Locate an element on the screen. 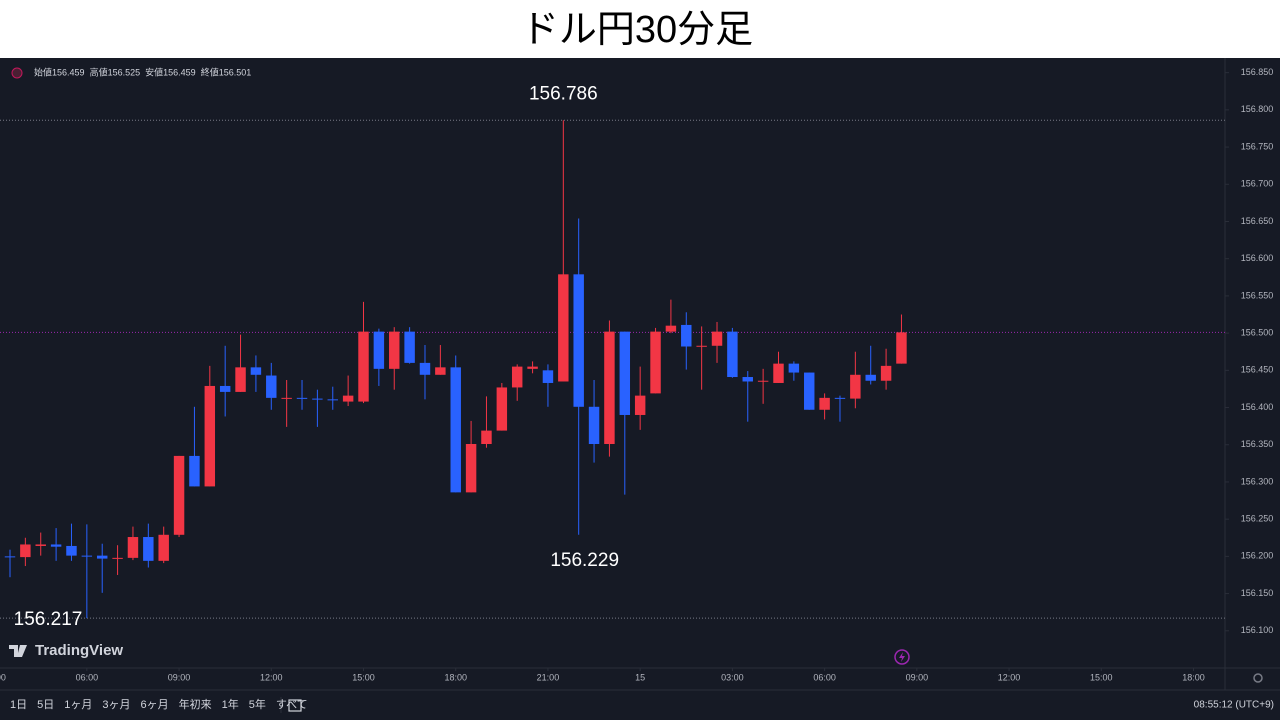  event-icon is located at coordinates (902, 657).